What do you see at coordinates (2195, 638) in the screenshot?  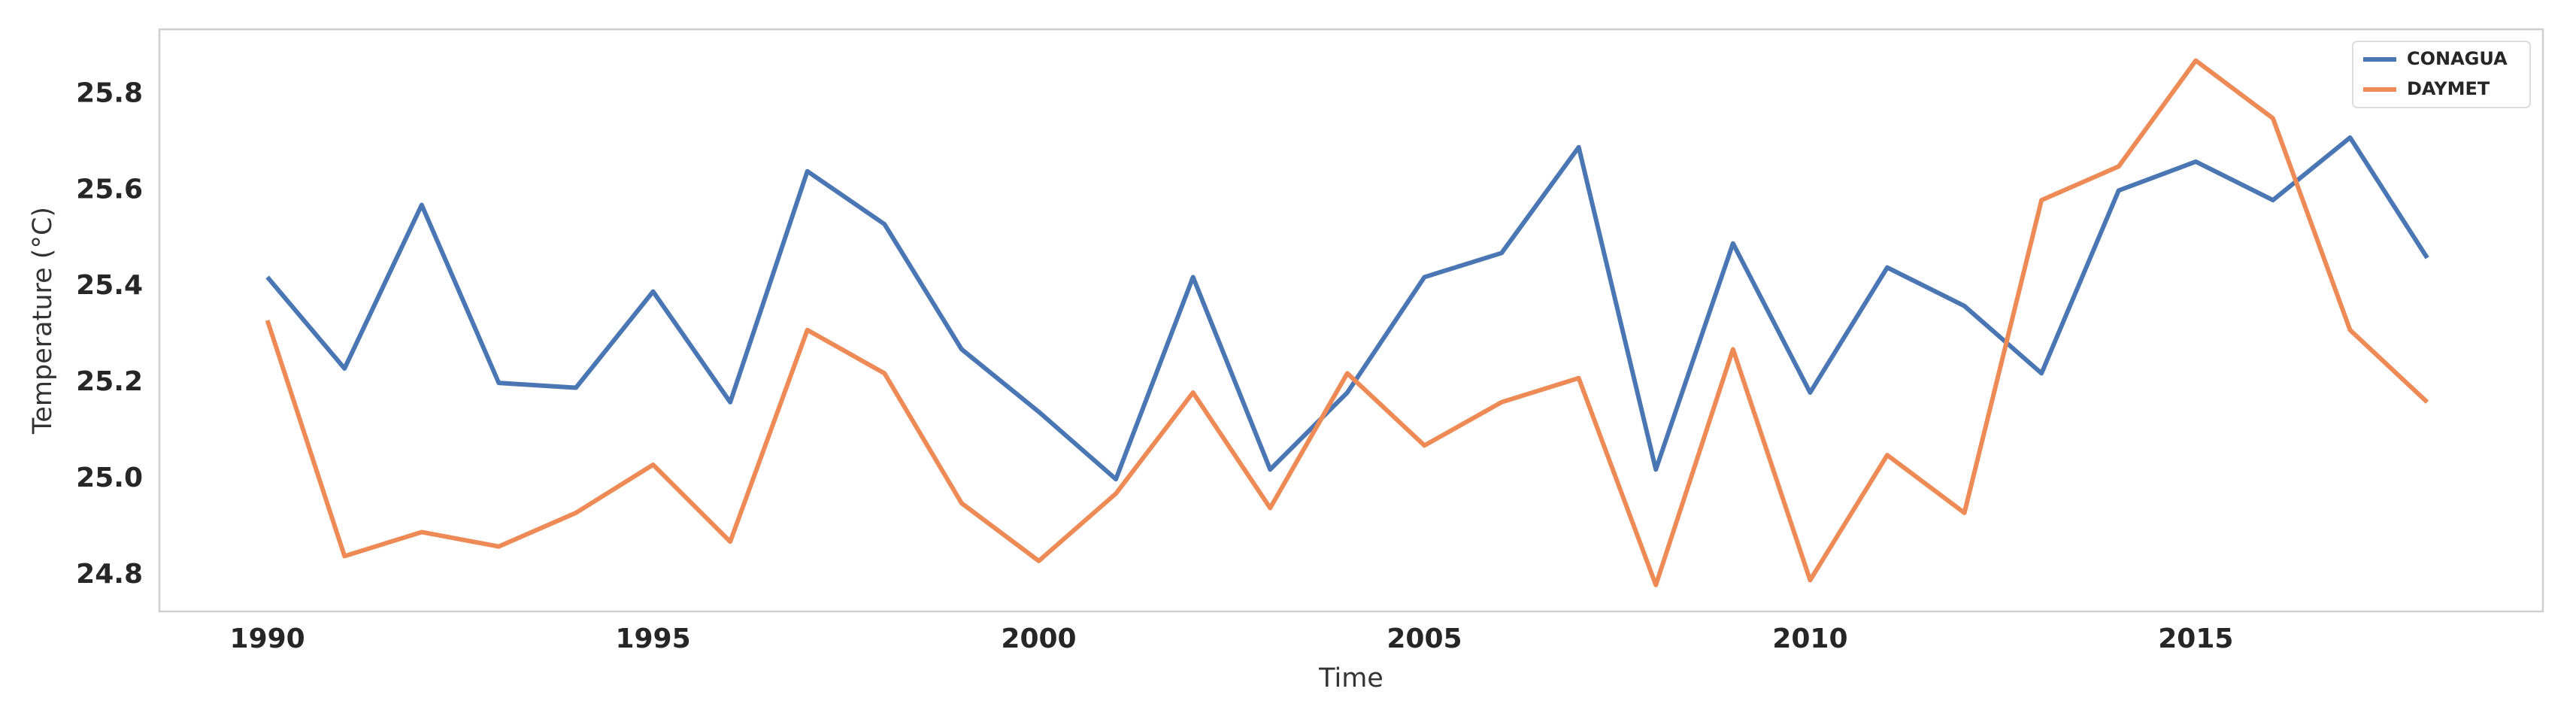 I see `x-tick-label: 2015` at bounding box center [2195, 638].